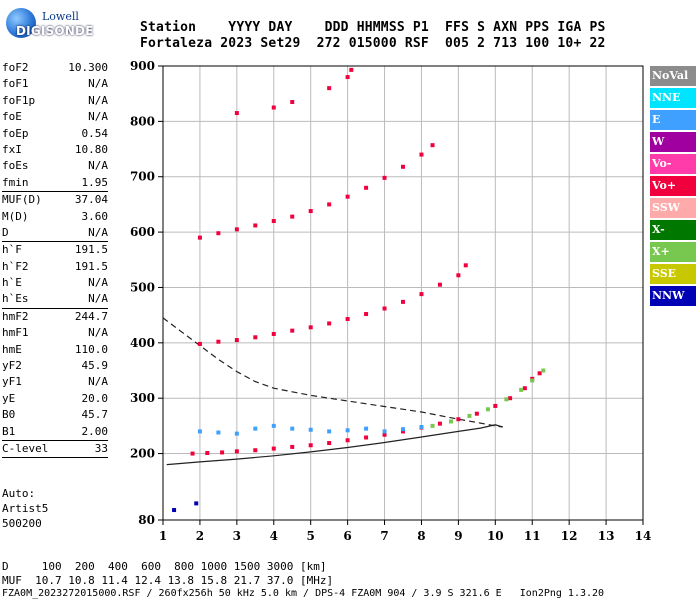 Image resolution: width=700 pixels, height=600 pixels. I want to click on auto-label: Auto:, so click(19, 493).